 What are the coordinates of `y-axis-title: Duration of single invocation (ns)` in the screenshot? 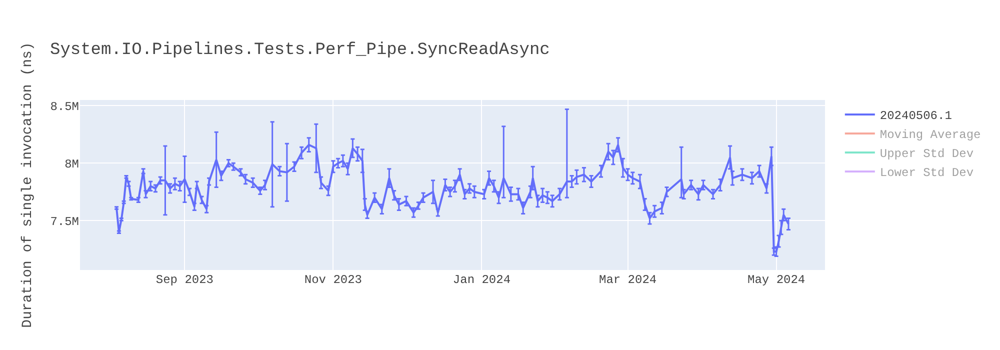 It's located at (28, 185).